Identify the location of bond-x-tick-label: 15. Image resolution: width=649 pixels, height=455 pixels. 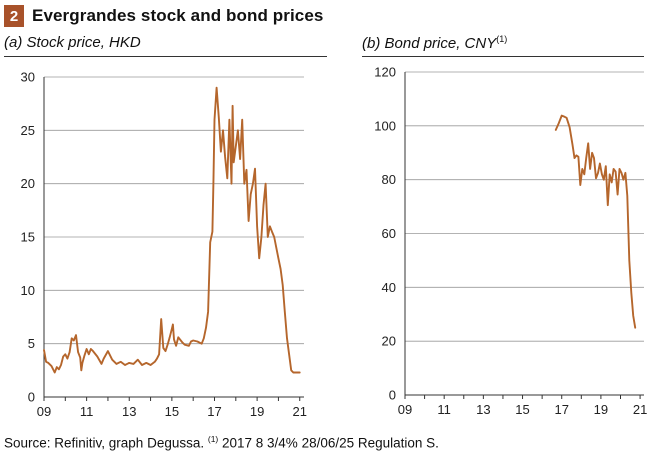
(522, 409).